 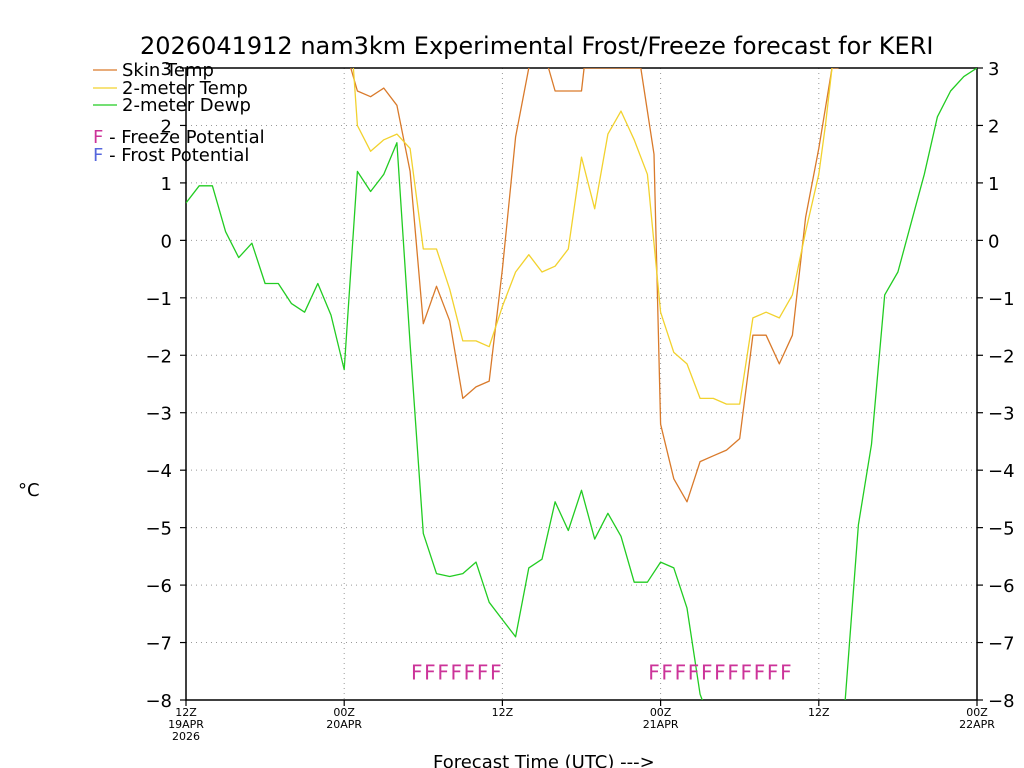 I want to click on y-tick-label-left: −8, so click(x=158, y=701).